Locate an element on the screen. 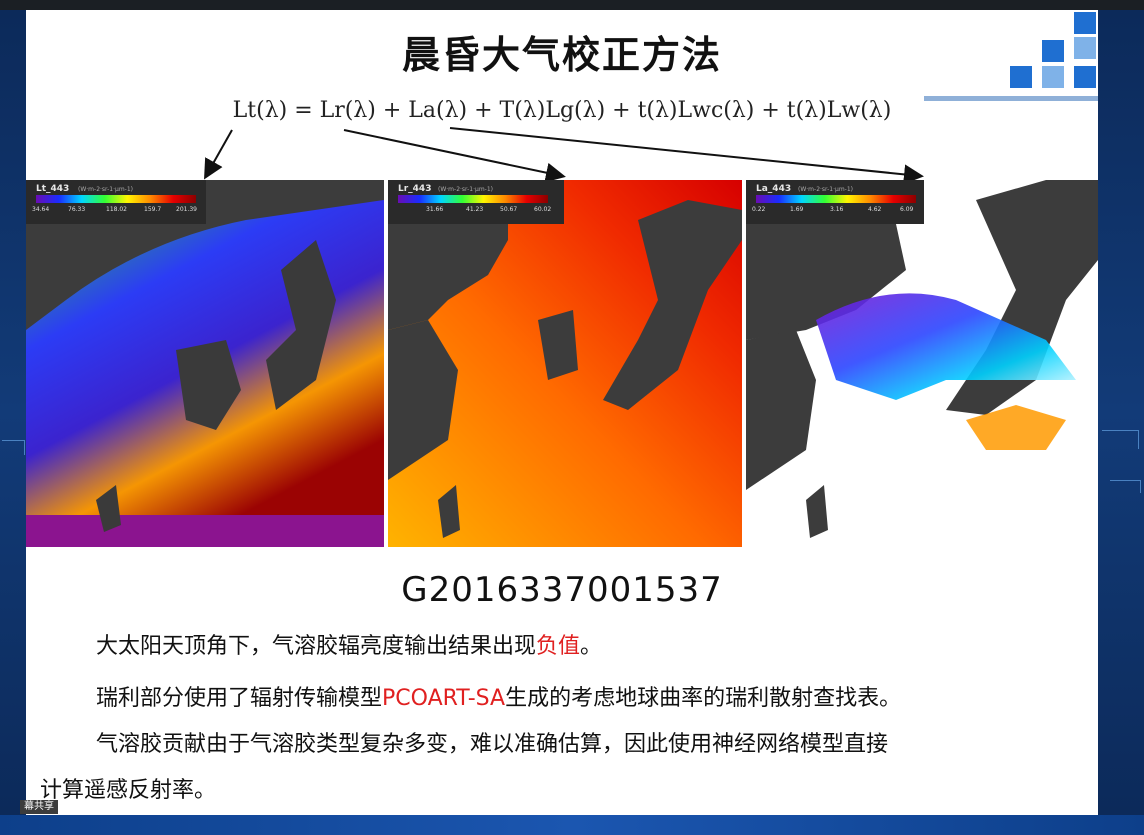 The height and width of the screenshot is (835, 1144). colorbar-tick: 118.02 is located at coordinates (116, 209).